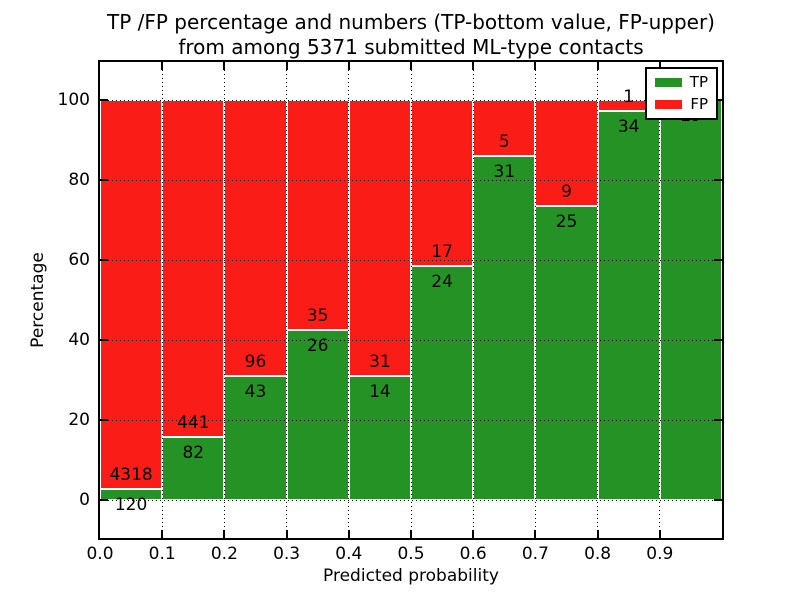  Describe the element at coordinates (193, 423) in the screenshot. I see `bar-label-fp: 441` at that location.